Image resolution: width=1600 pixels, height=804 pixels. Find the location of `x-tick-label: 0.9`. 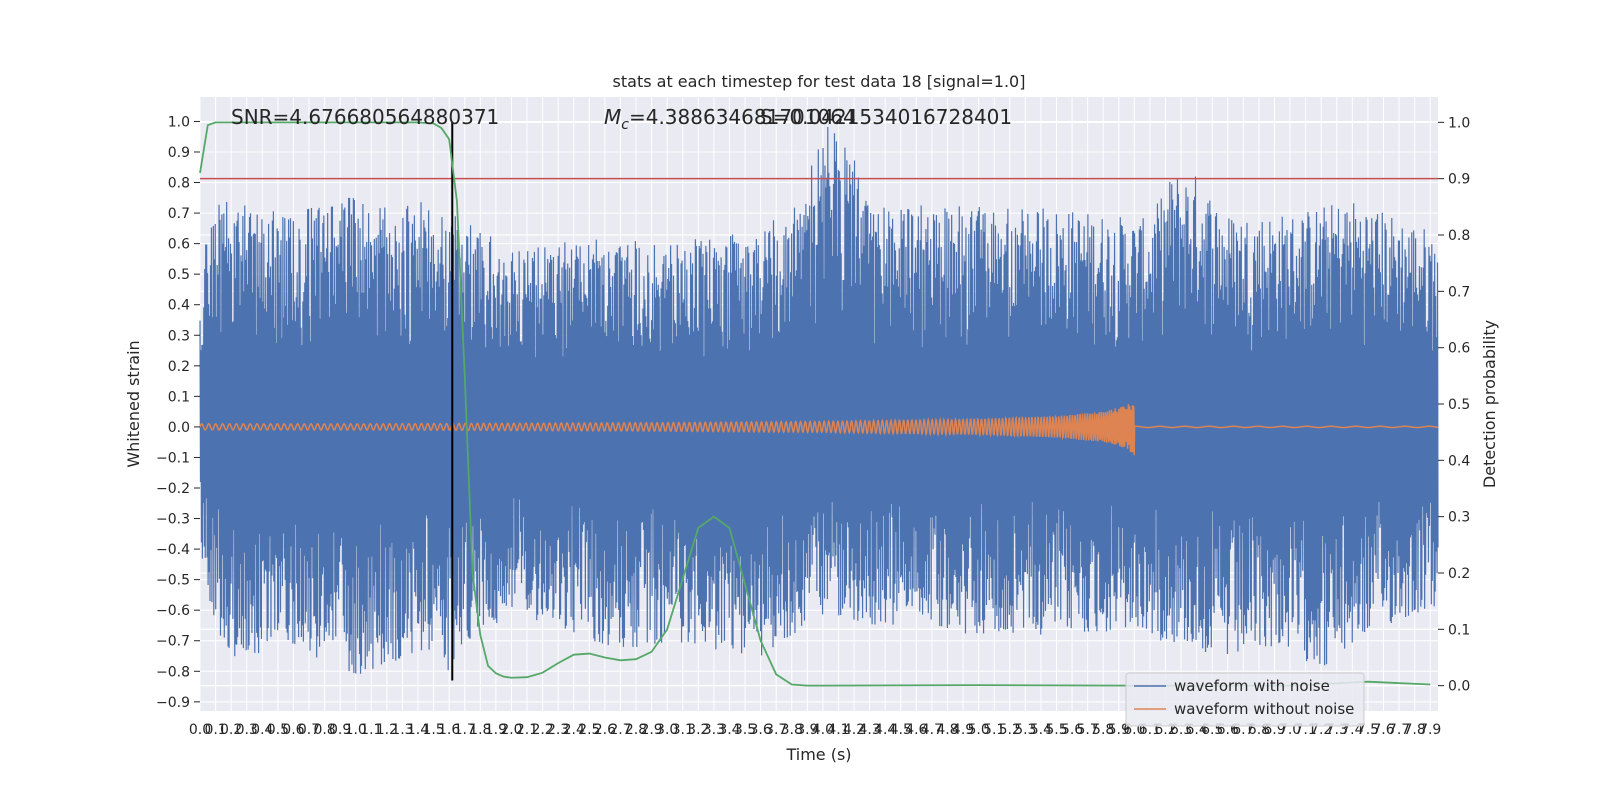

x-tick-label: 0.9 is located at coordinates (340, 730).